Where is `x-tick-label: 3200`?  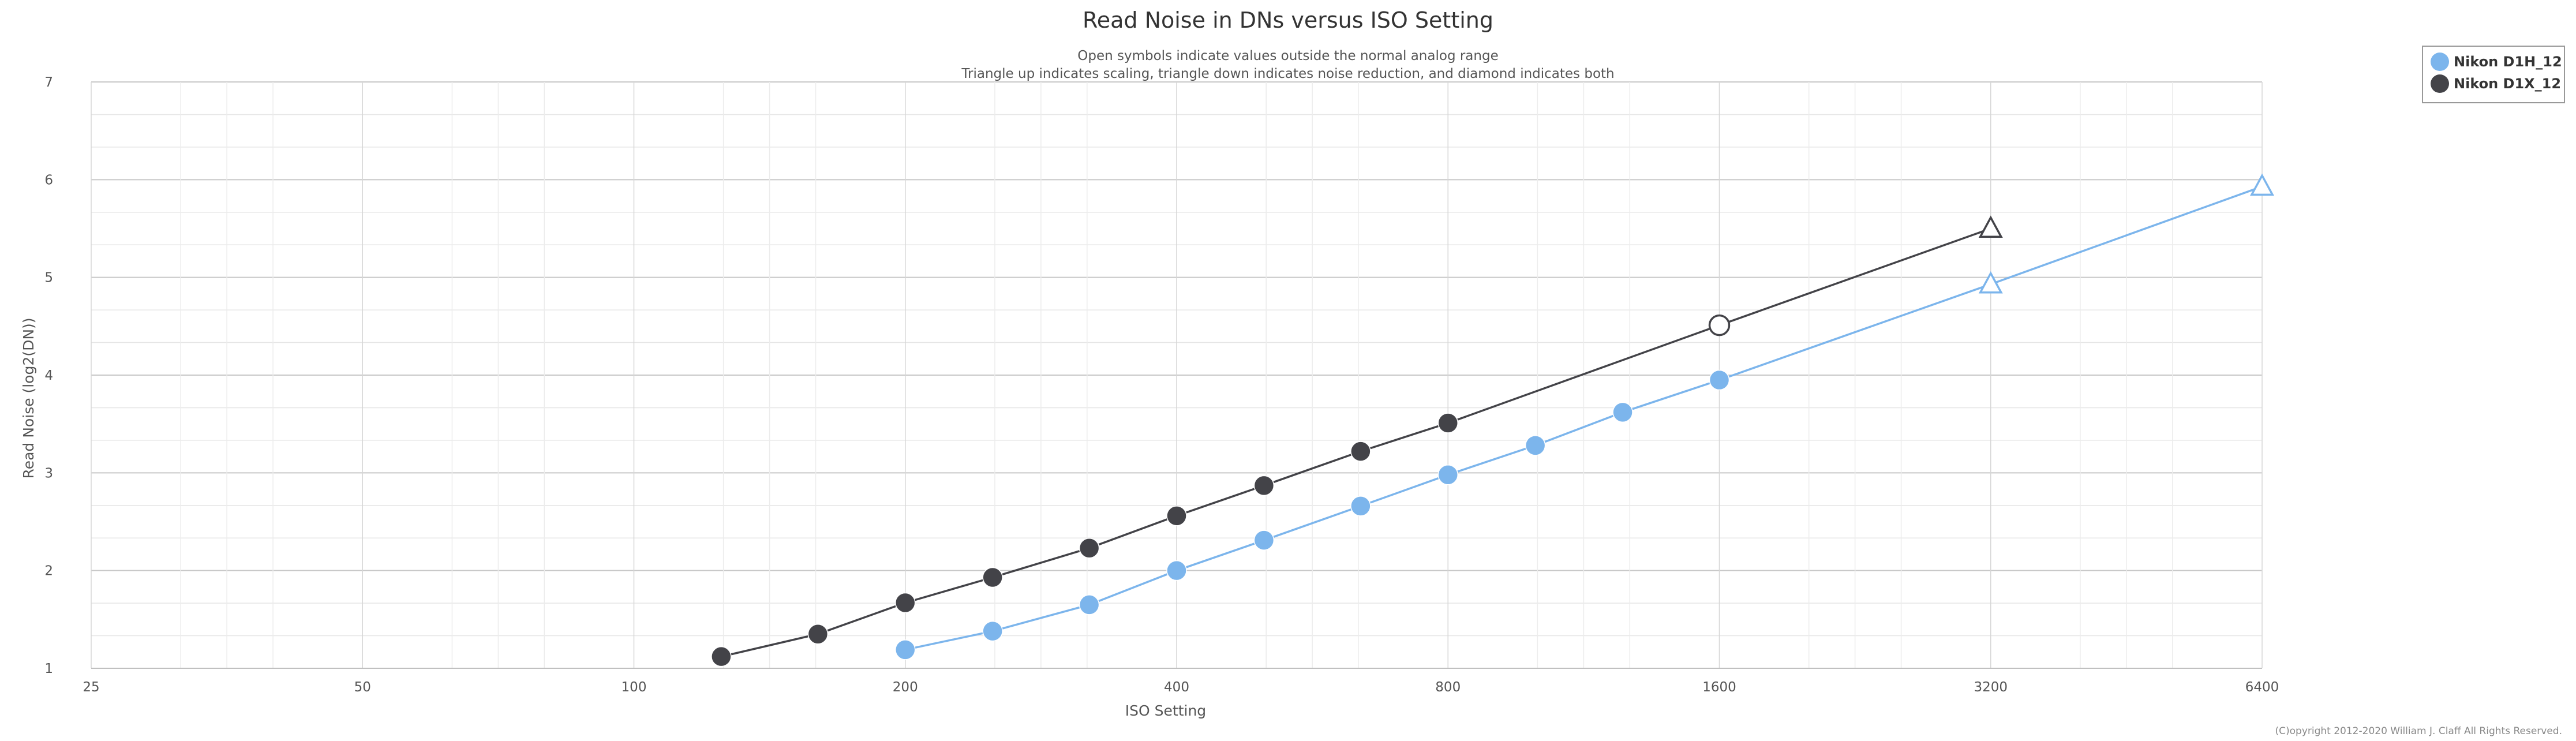 x-tick-label: 3200 is located at coordinates (1991, 687).